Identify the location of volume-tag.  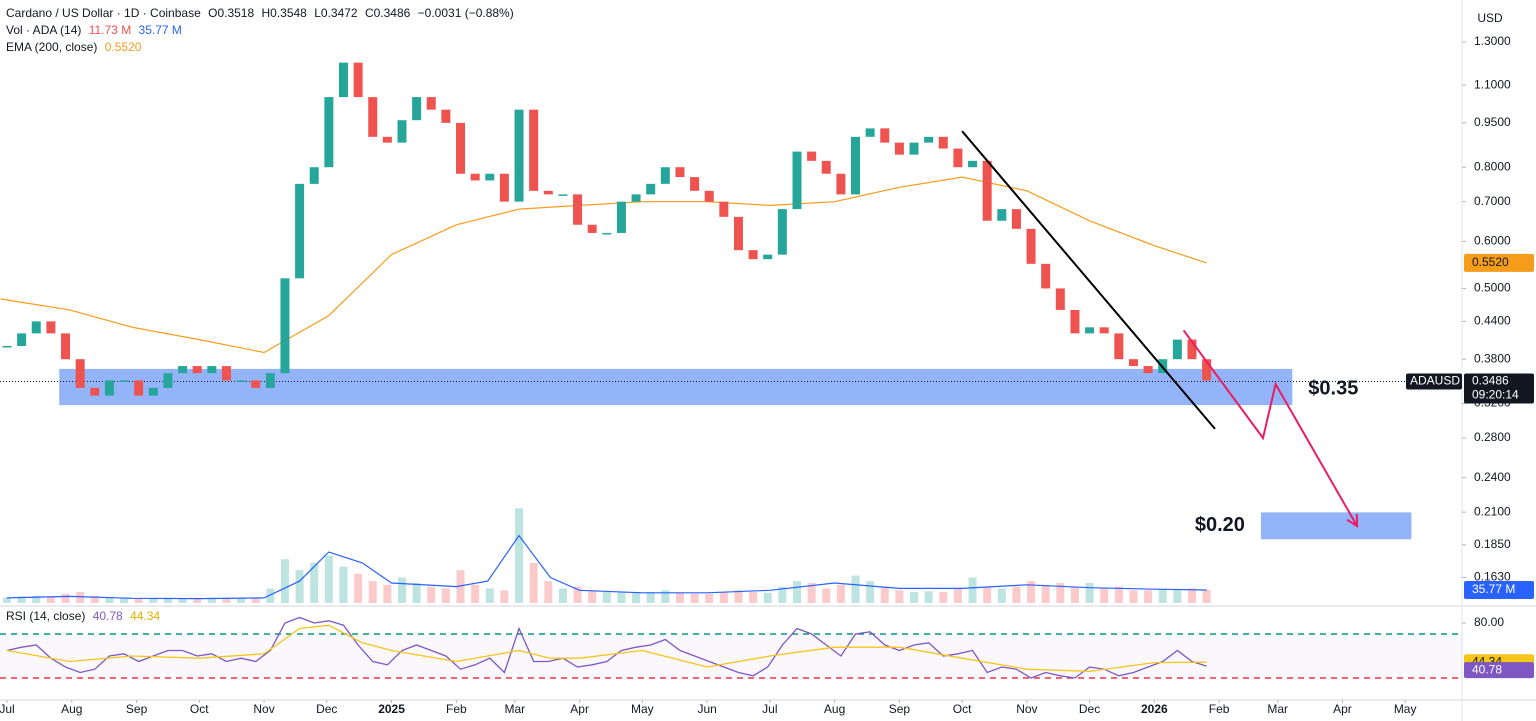
(1499, 589).